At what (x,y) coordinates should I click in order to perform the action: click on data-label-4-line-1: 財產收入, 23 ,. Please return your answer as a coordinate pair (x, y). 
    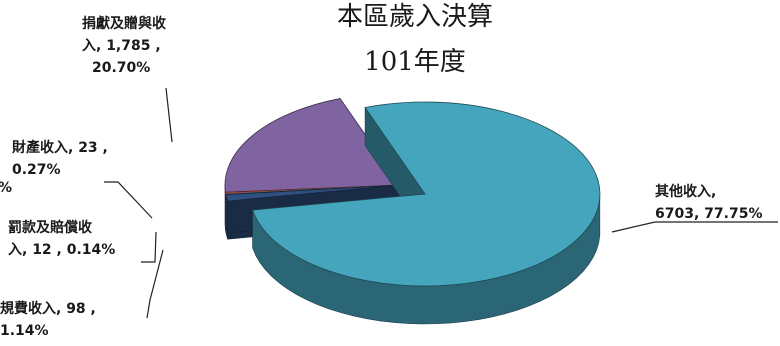
    Looking at the image, I should click on (59, 147).